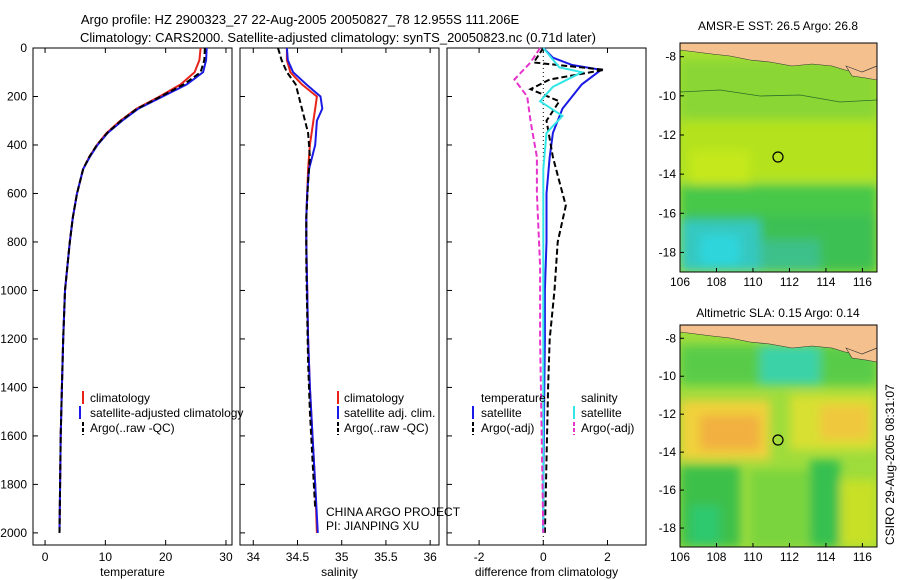 This screenshot has width=900, height=580. Describe the element at coordinates (599, 398) in the screenshot. I see `legend-heading-salinity: salinity` at that location.